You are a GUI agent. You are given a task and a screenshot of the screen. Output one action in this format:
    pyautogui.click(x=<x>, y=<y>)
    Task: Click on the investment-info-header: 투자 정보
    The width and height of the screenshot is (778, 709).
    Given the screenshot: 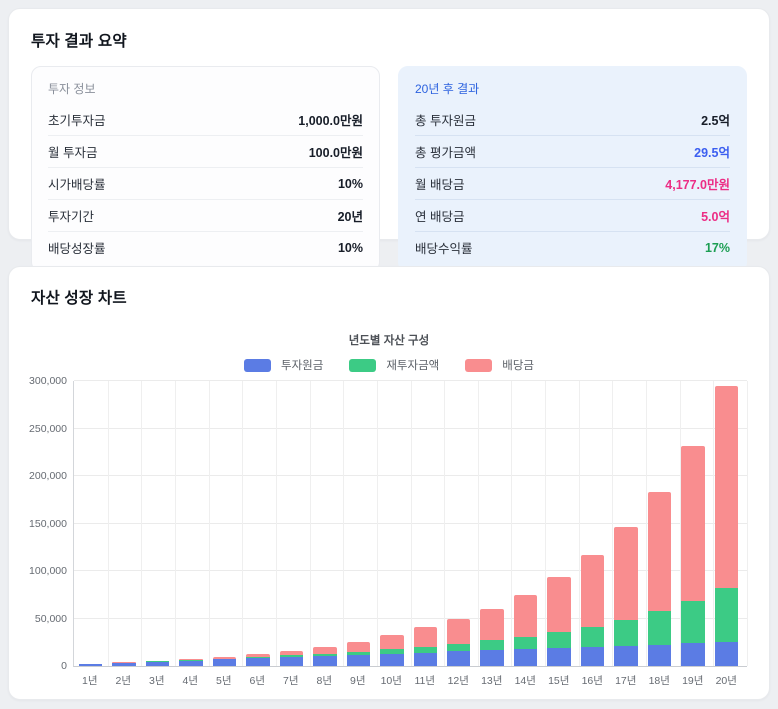 What is the action you would take?
    pyautogui.click(x=72, y=89)
    